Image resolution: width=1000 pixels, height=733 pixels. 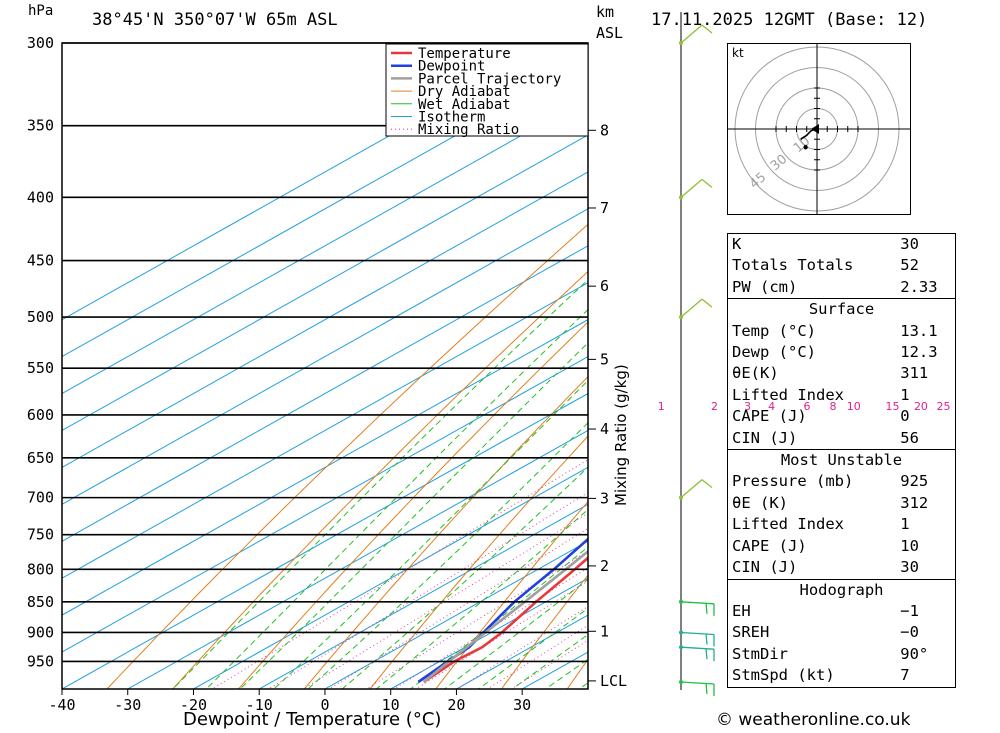 What do you see at coordinates (807, 406) in the screenshot?
I see `mixing-ratio-label: 6` at bounding box center [807, 406].